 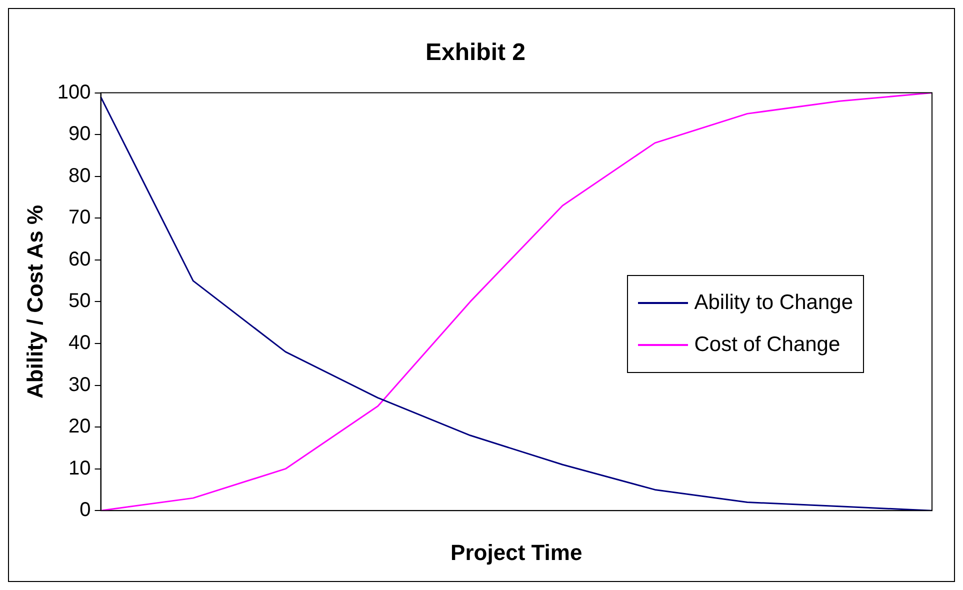 What do you see at coordinates (767, 345) in the screenshot?
I see `legend-label: Cost of Change` at bounding box center [767, 345].